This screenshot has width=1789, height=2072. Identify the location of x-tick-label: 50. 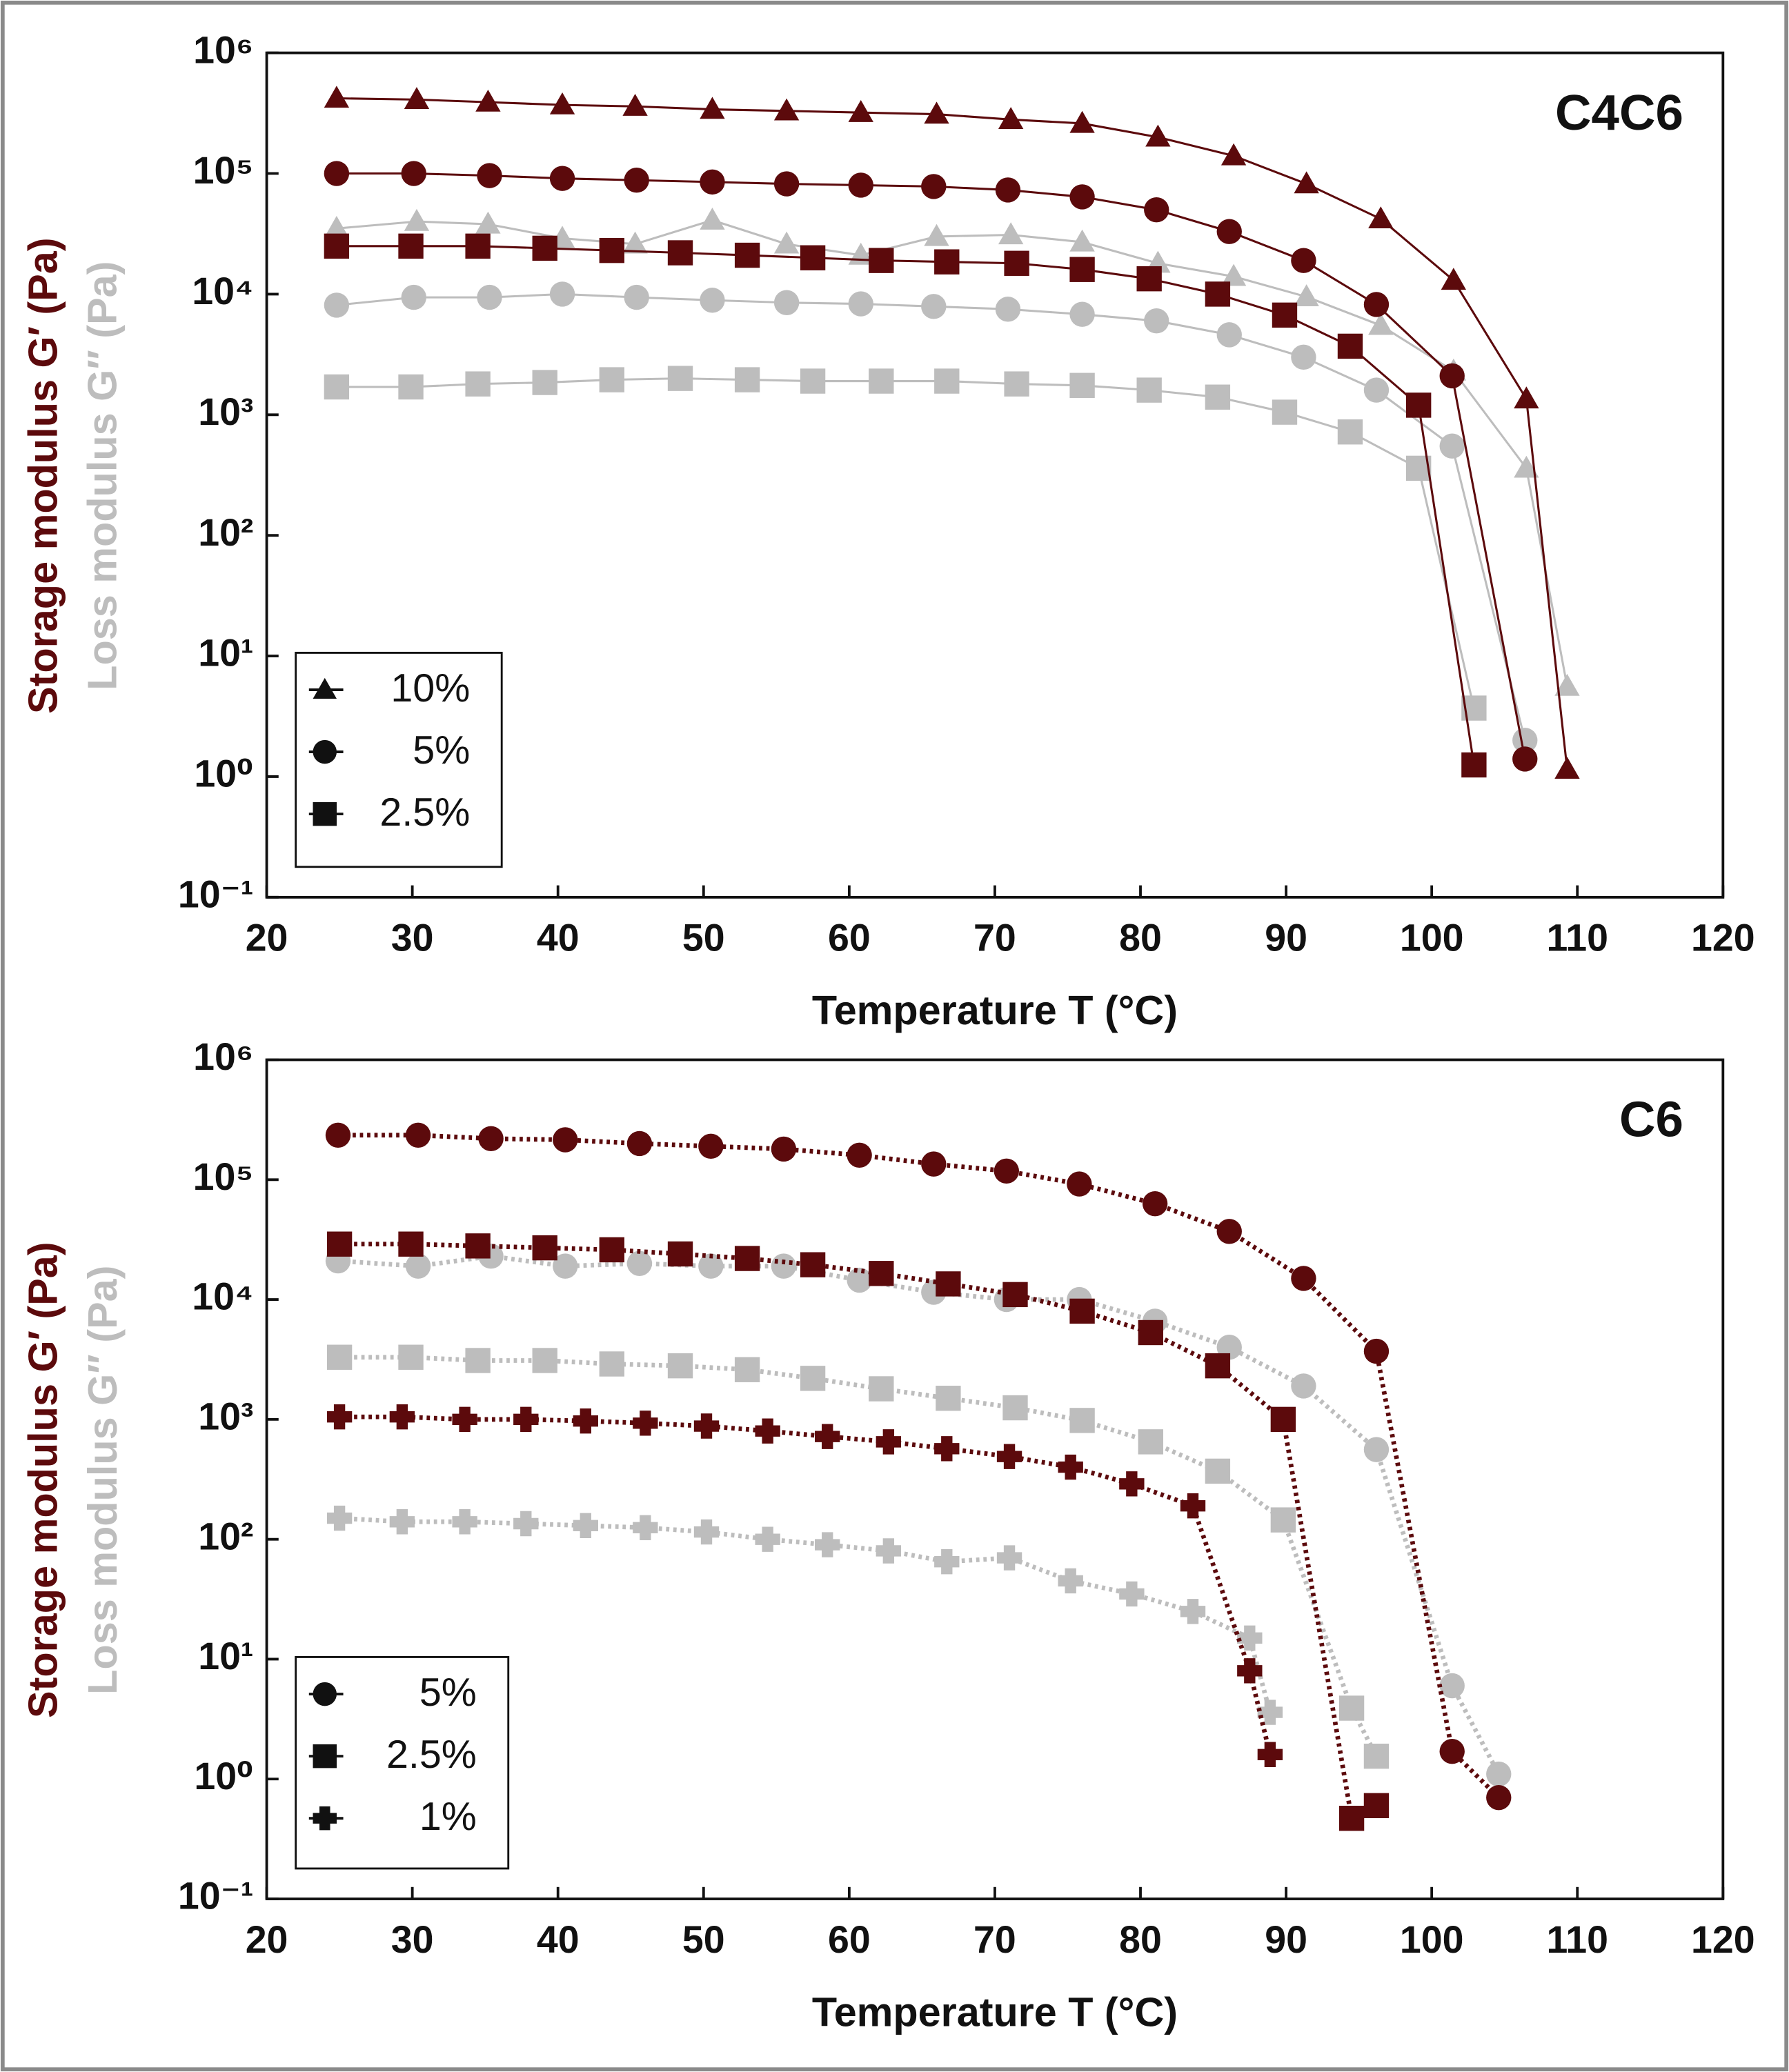
(703, 1940).